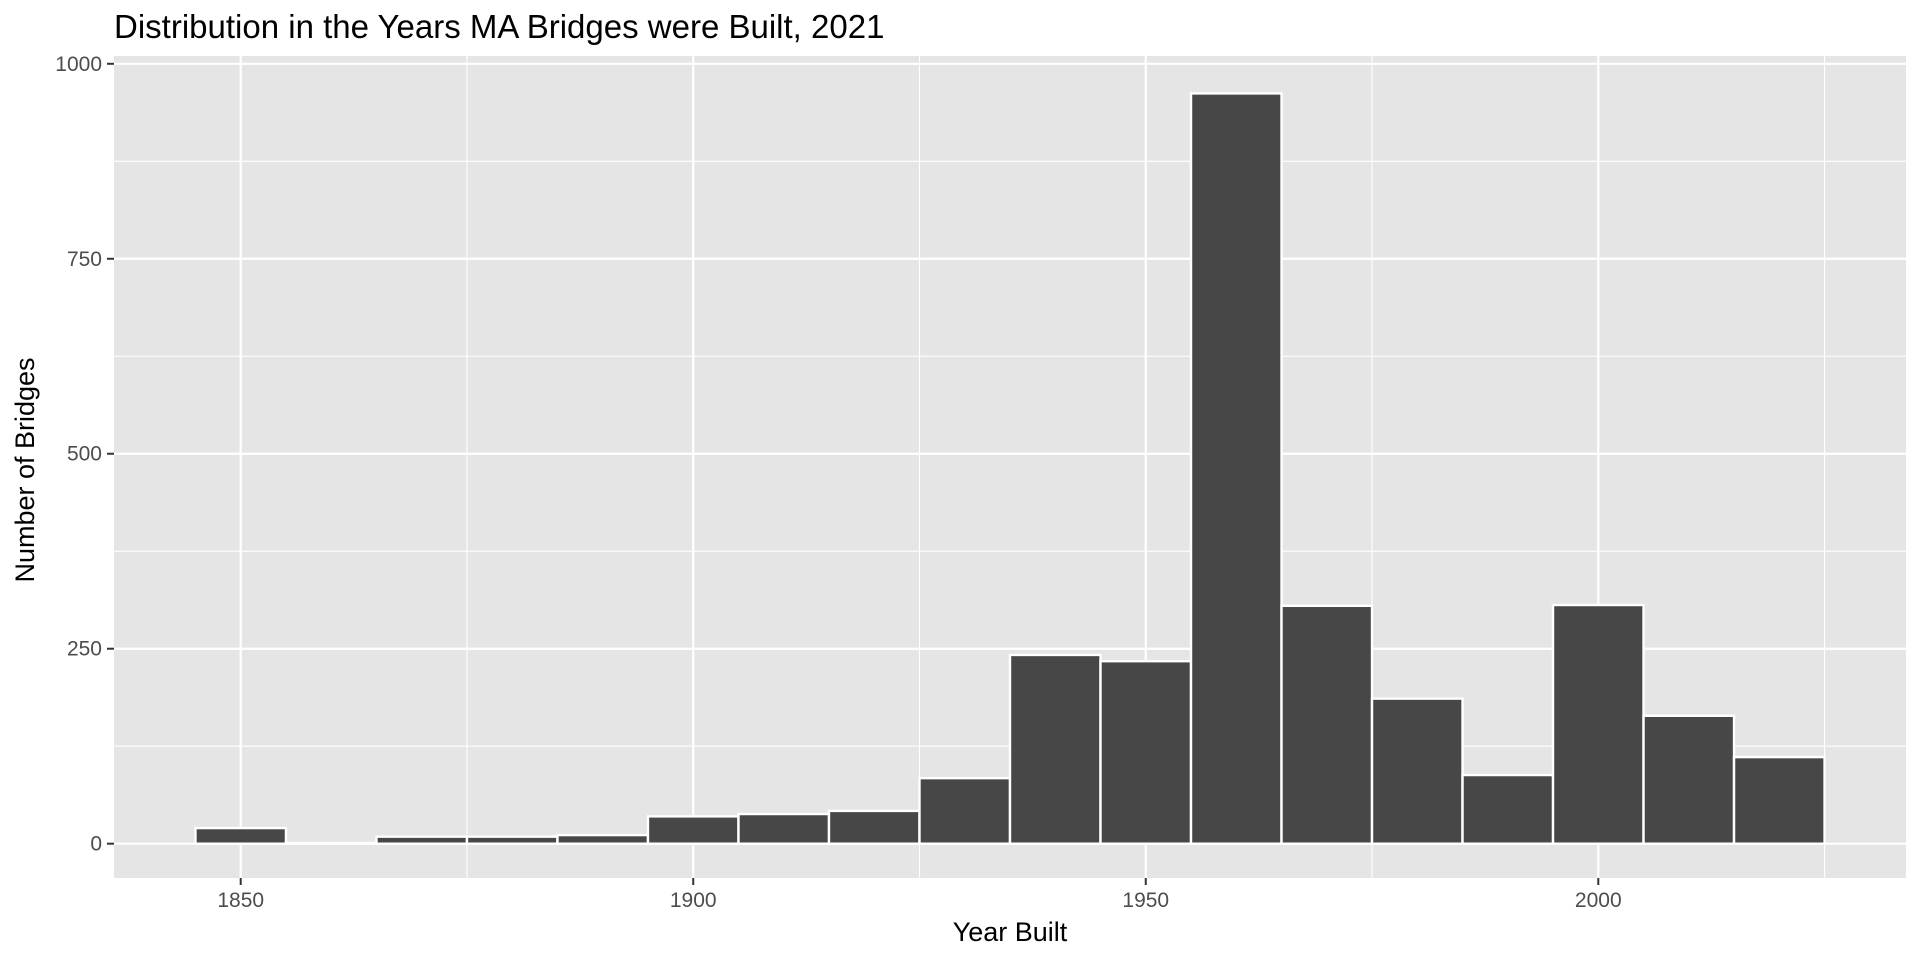 The height and width of the screenshot is (960, 1920). I want to click on y-axis-title: Number of Bridges, so click(25, 469).